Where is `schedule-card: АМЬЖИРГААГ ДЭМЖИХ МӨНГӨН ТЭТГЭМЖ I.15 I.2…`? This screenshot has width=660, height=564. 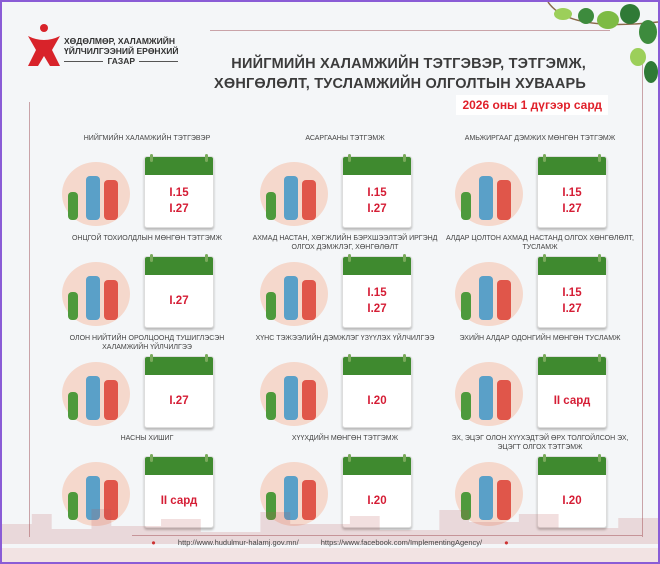 schedule-card: АМЬЖИРГААГ ДЭМЖИХ МӨНГӨН ТЭТГЭМЖ I.15 I.2… is located at coordinates (540, 184).